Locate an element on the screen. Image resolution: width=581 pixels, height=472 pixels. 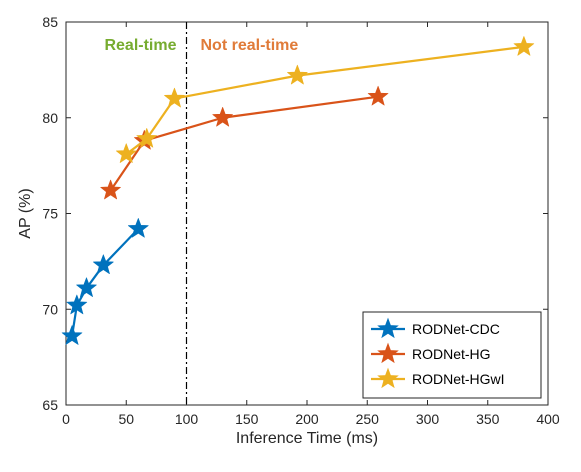
y-tick-label: 65 is located at coordinates (50, 405).